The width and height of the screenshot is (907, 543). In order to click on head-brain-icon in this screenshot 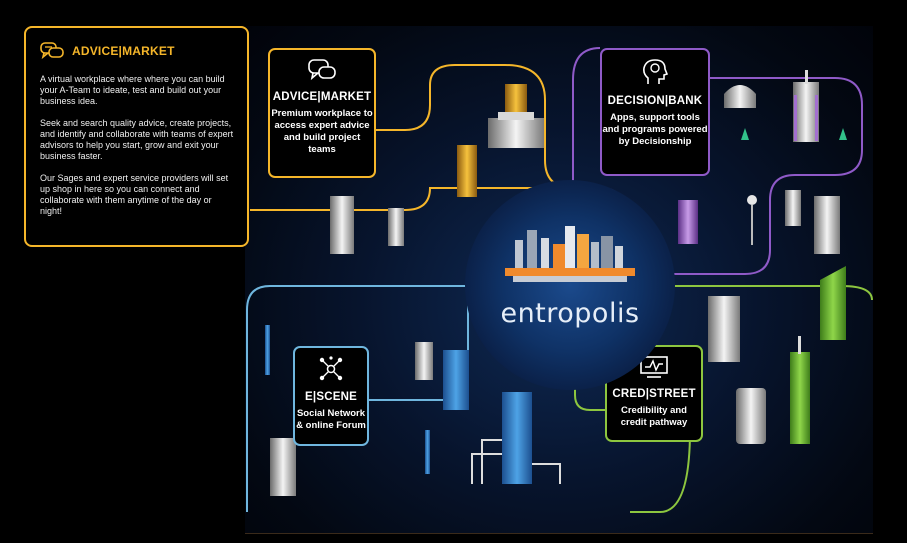, I will do `click(656, 71)`.